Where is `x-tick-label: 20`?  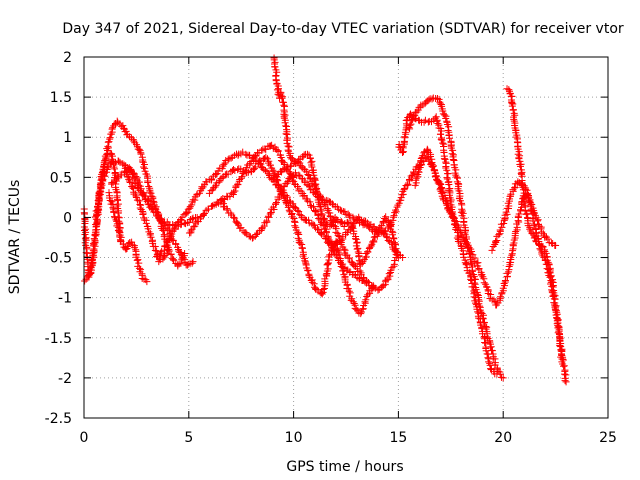 x-tick-label: 20 is located at coordinates (503, 438).